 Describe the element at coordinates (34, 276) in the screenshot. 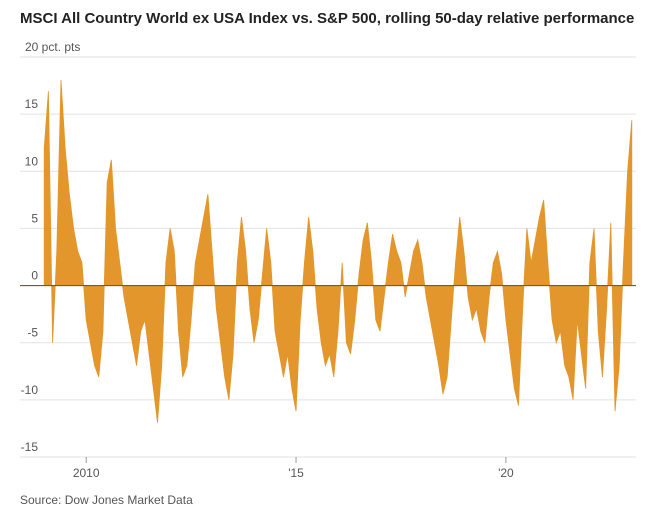

I see `y-tick-label: 0` at that location.